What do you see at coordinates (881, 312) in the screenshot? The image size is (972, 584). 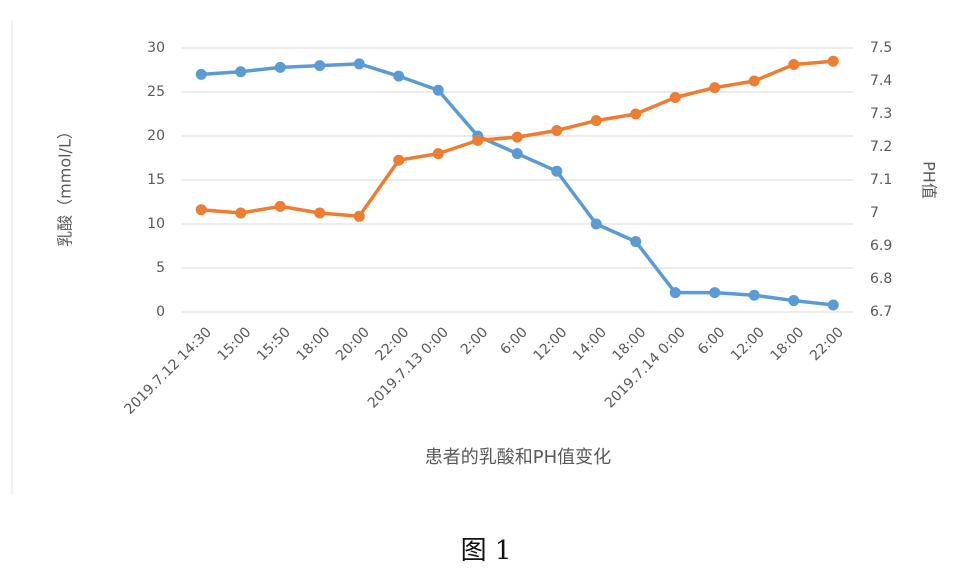 I see `y2-tick-label: 6.7` at bounding box center [881, 312].